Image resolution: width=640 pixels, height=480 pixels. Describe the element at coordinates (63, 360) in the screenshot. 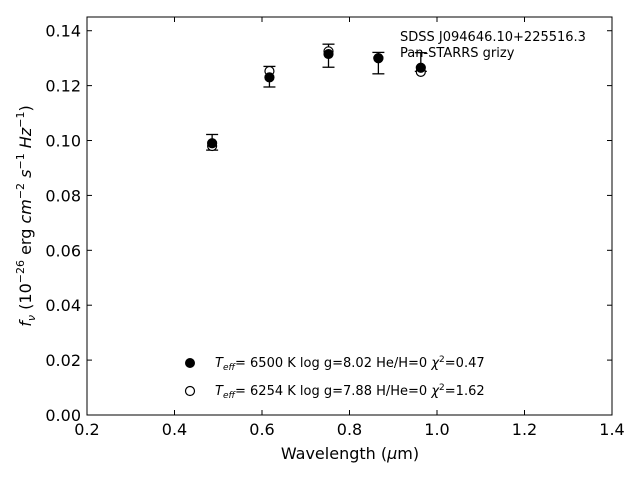

I see `y-tick-label-1: 0.02` at that location.